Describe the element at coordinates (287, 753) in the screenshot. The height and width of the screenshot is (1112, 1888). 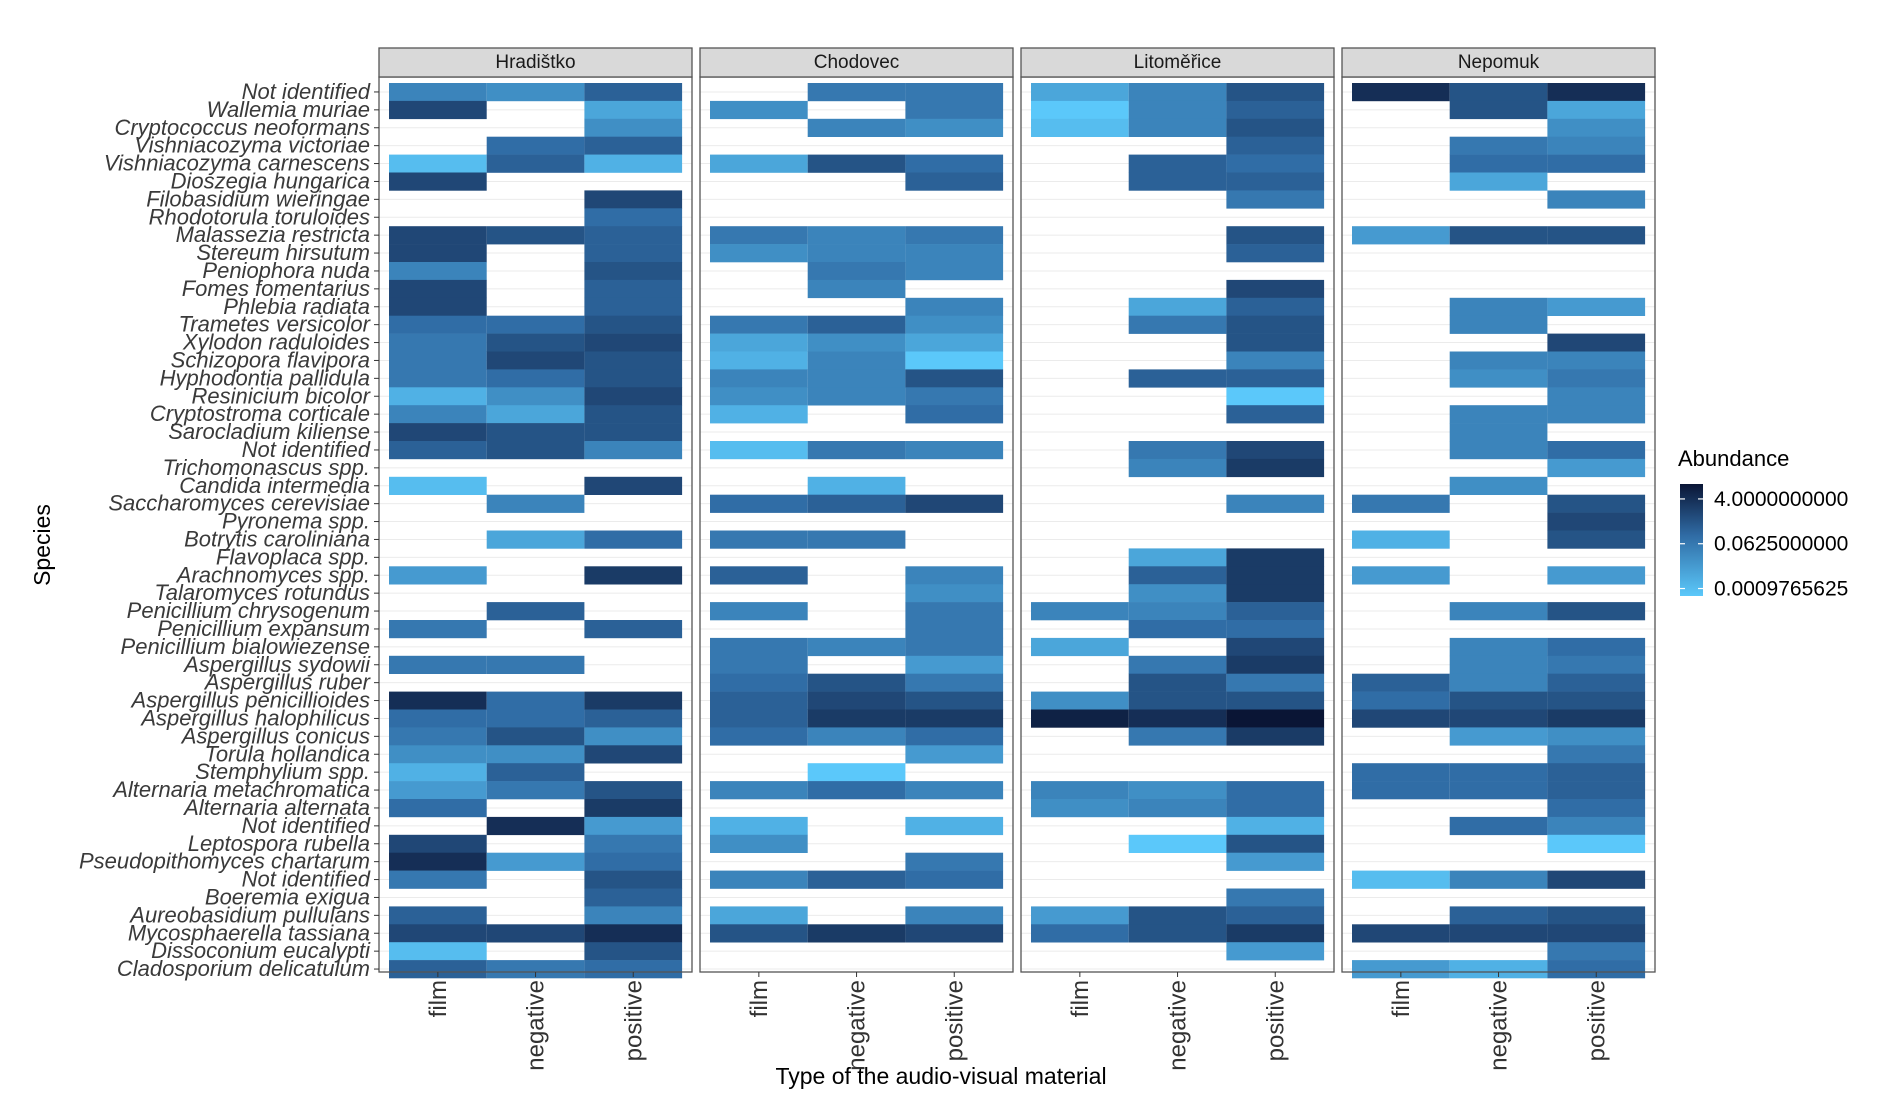
I see `species-label: Torula hollandica` at that location.